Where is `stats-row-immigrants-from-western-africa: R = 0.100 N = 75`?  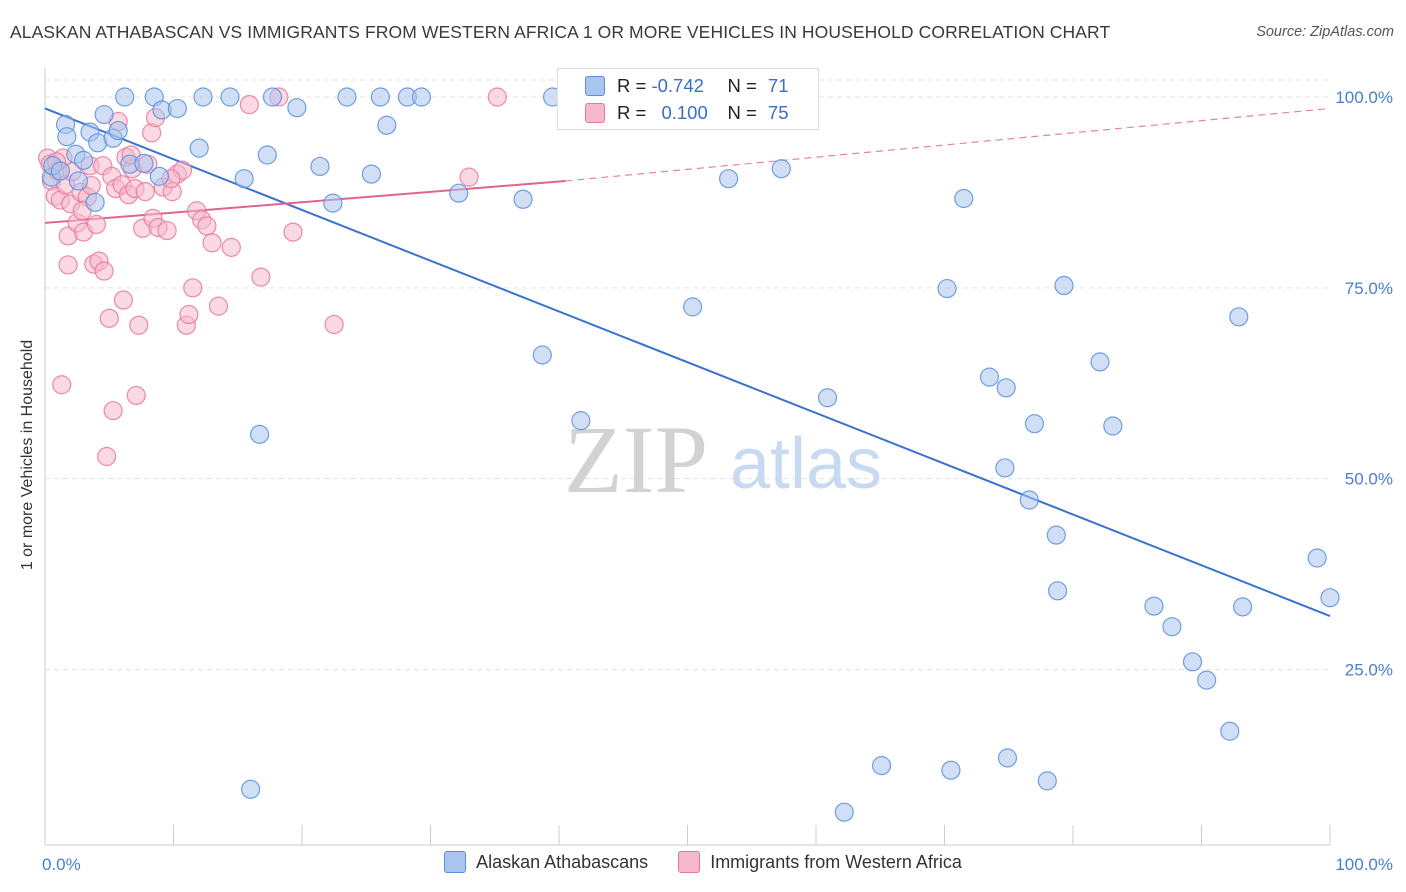
stats-row-immigrants-from-western-africa: R = 0.100 N = 75 is located at coordinates (673, 113).